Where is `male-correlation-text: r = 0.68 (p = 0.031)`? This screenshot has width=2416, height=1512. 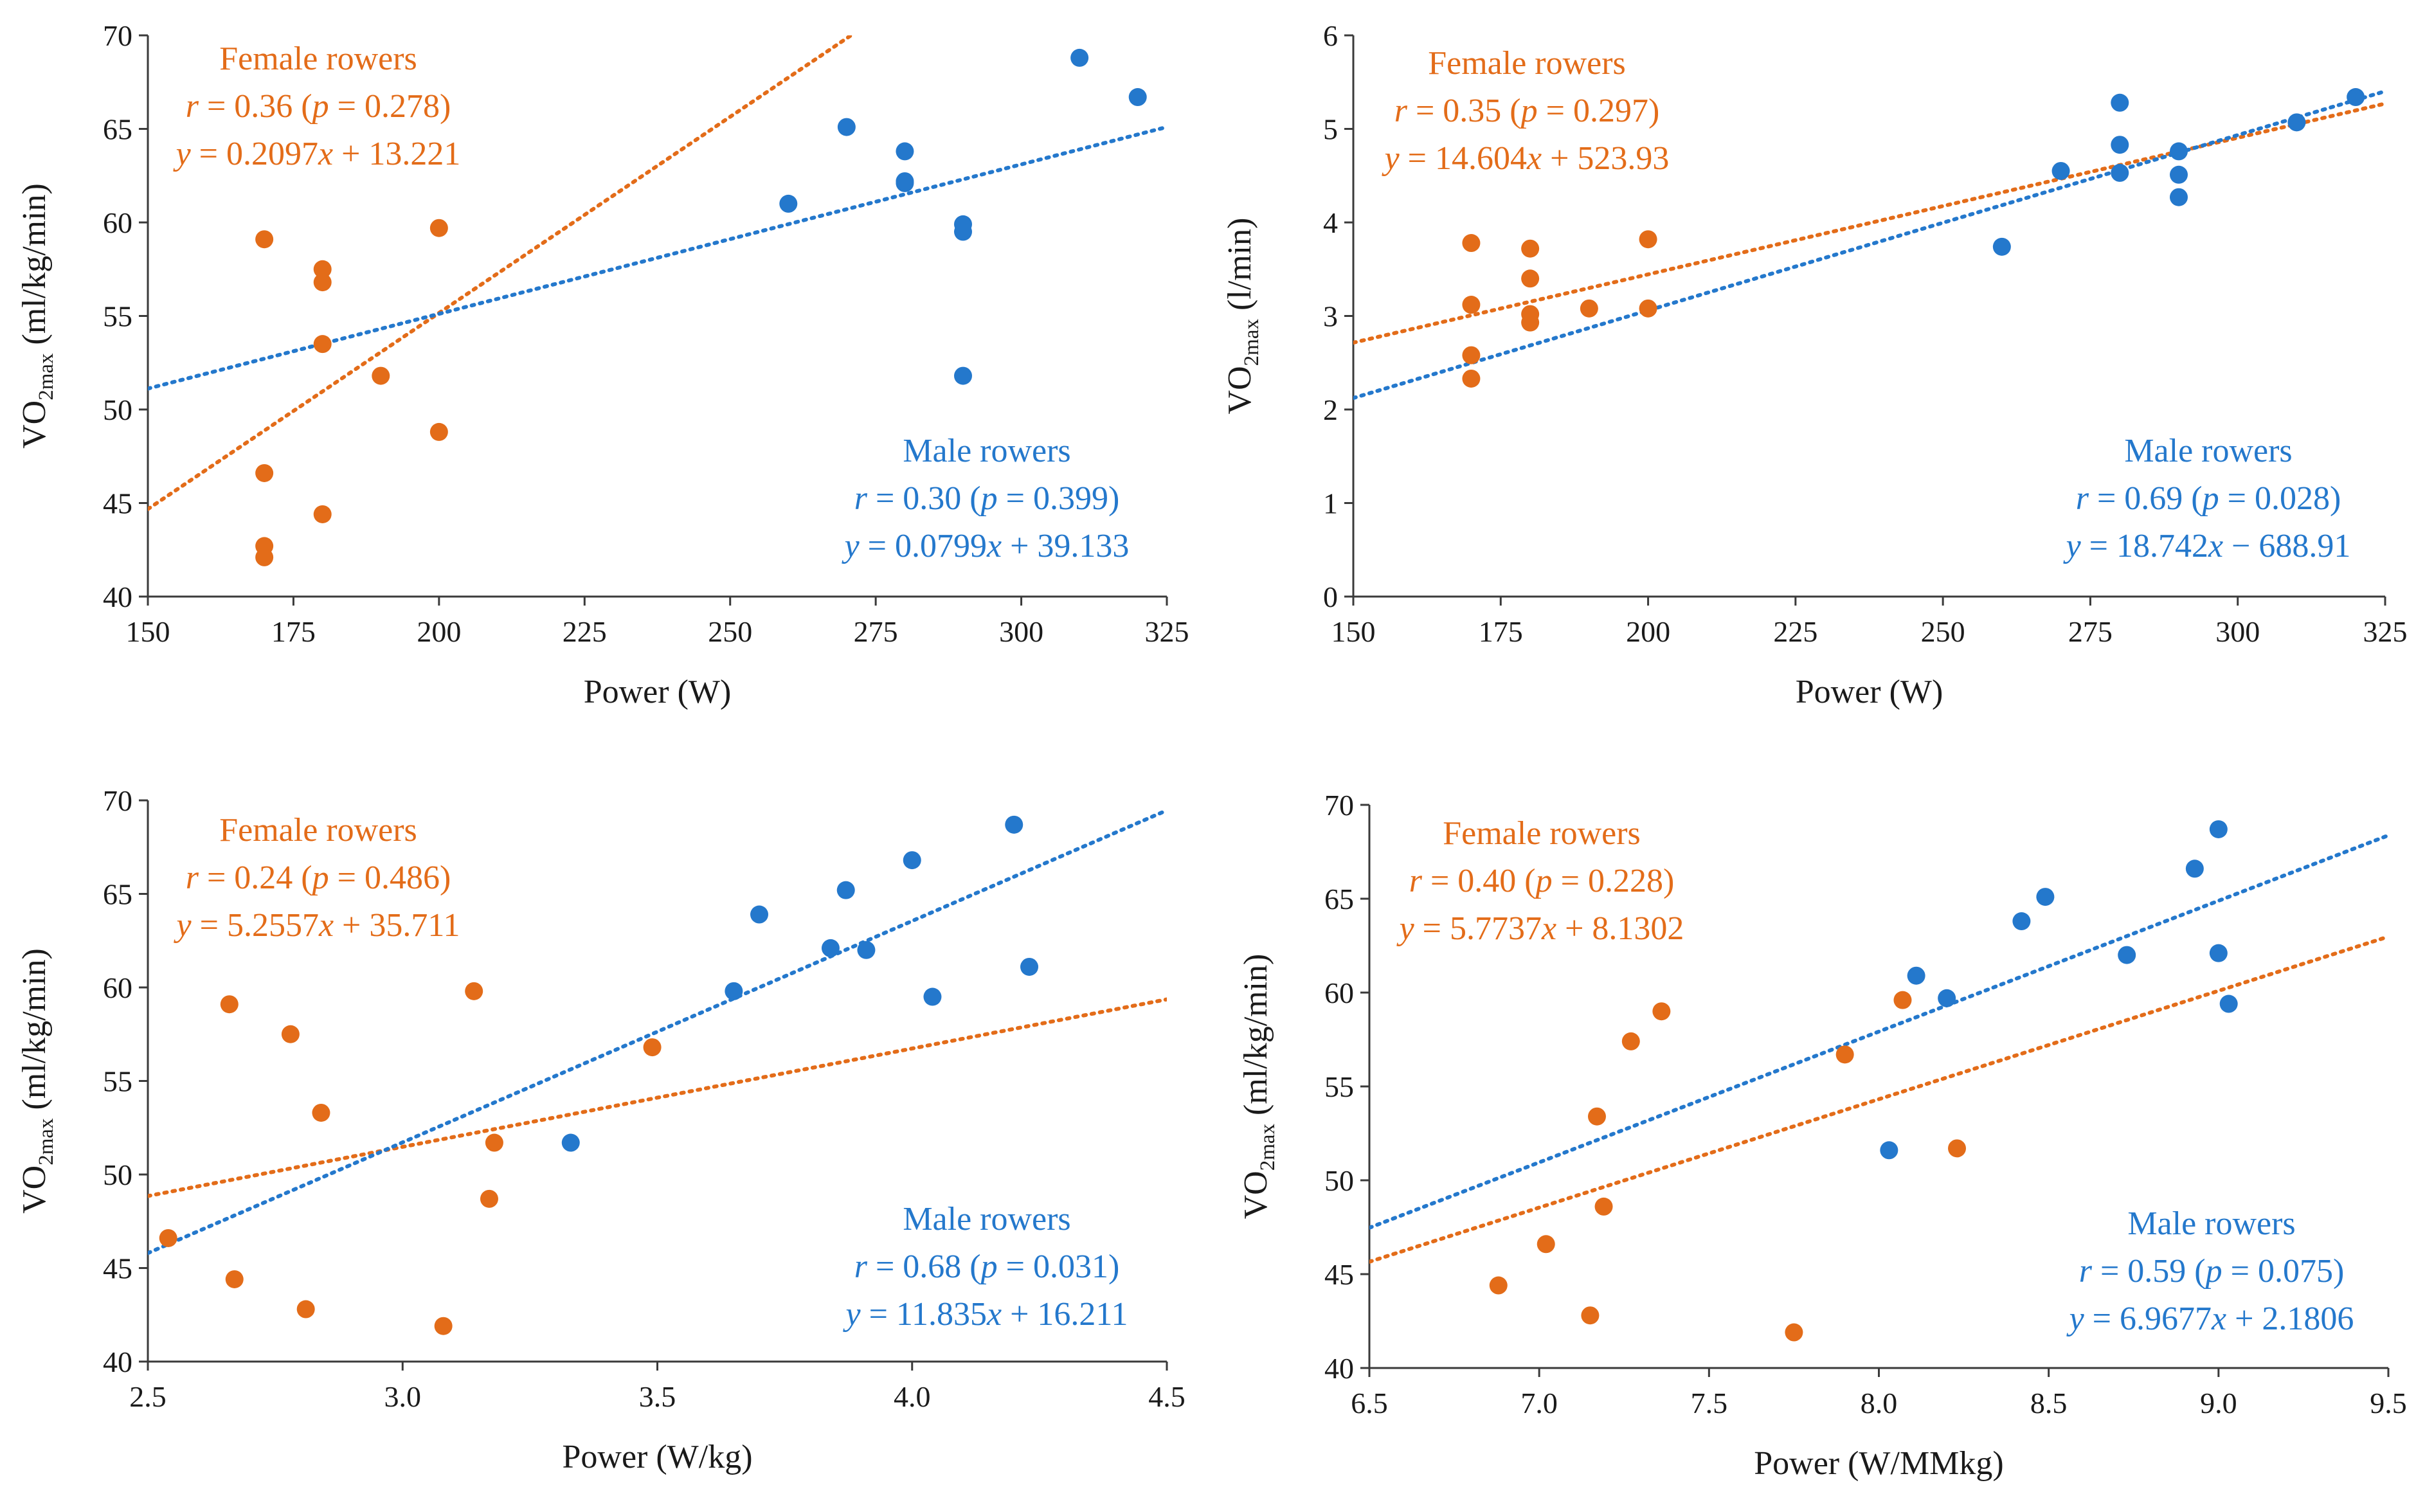
male-correlation-text: r = 0.68 (p = 0.031) is located at coordinates (987, 1266).